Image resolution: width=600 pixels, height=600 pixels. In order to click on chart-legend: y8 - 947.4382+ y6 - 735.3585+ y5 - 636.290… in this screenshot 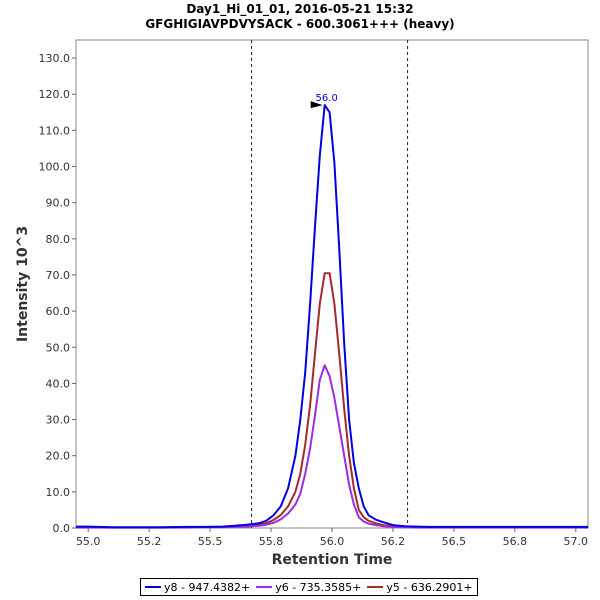, I will do `click(309, 587)`.